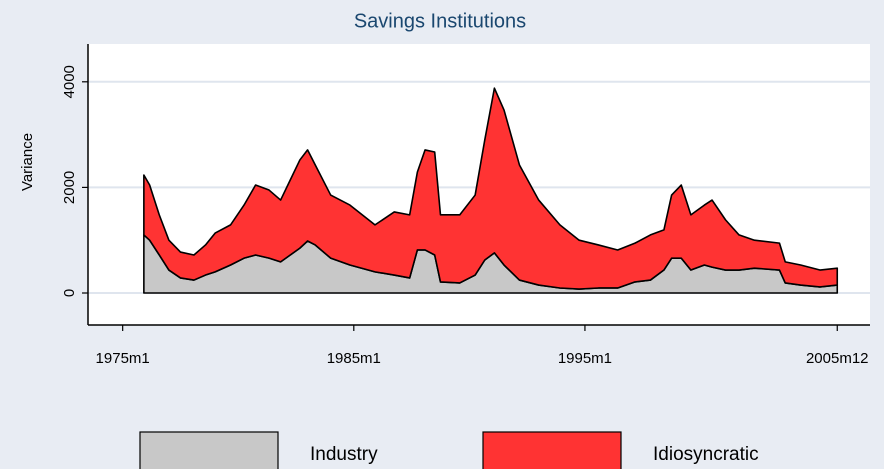  I want to click on x-tick-label: 1975m1, so click(123, 358).